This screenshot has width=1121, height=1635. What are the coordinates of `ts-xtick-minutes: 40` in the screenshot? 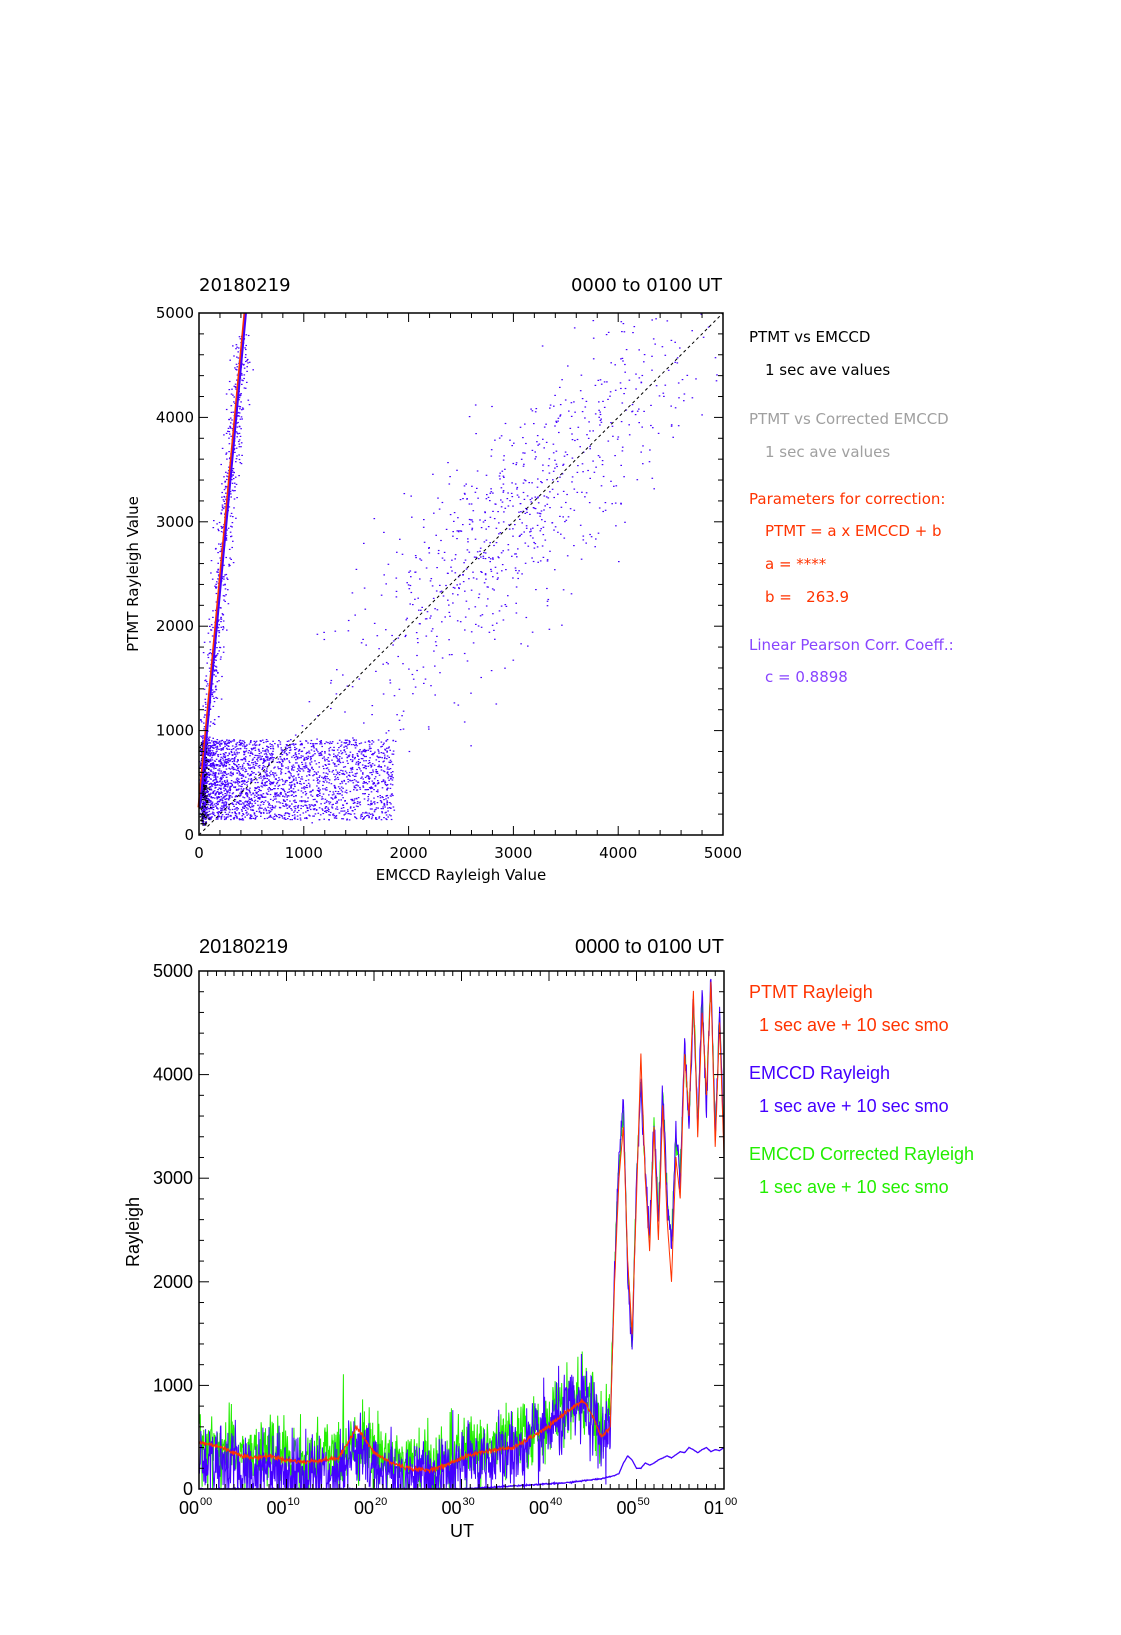 It's located at (556, 1502).